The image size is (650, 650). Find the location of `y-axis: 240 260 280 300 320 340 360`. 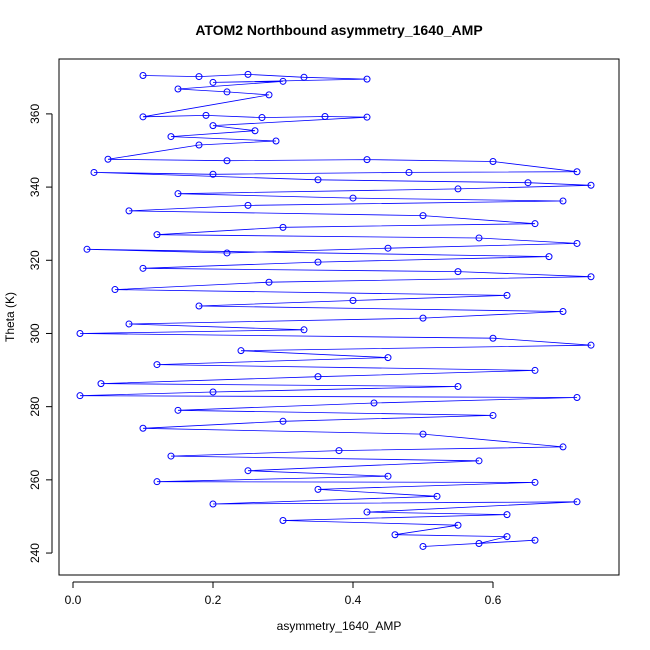

y-axis: 240 260 280 300 320 340 360 is located at coordinates (40, 333).